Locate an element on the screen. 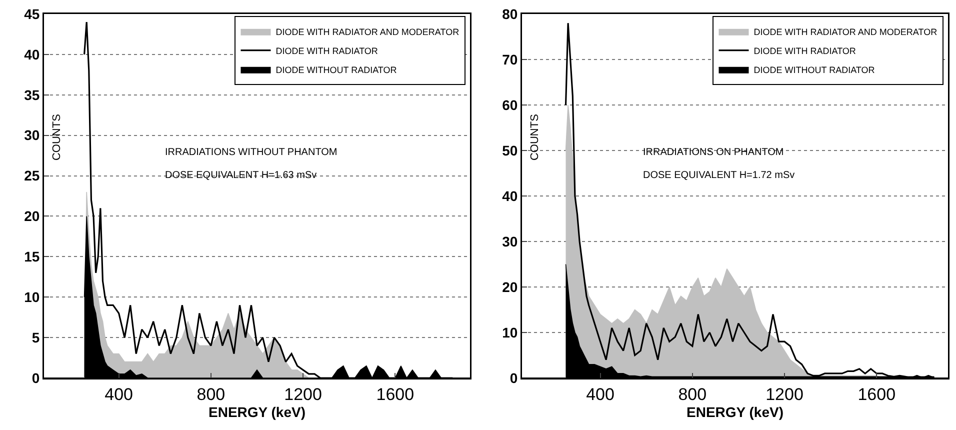 Image resolution: width=956 pixels, height=430 pixels. y-tick-label: 25 is located at coordinates (32, 176).